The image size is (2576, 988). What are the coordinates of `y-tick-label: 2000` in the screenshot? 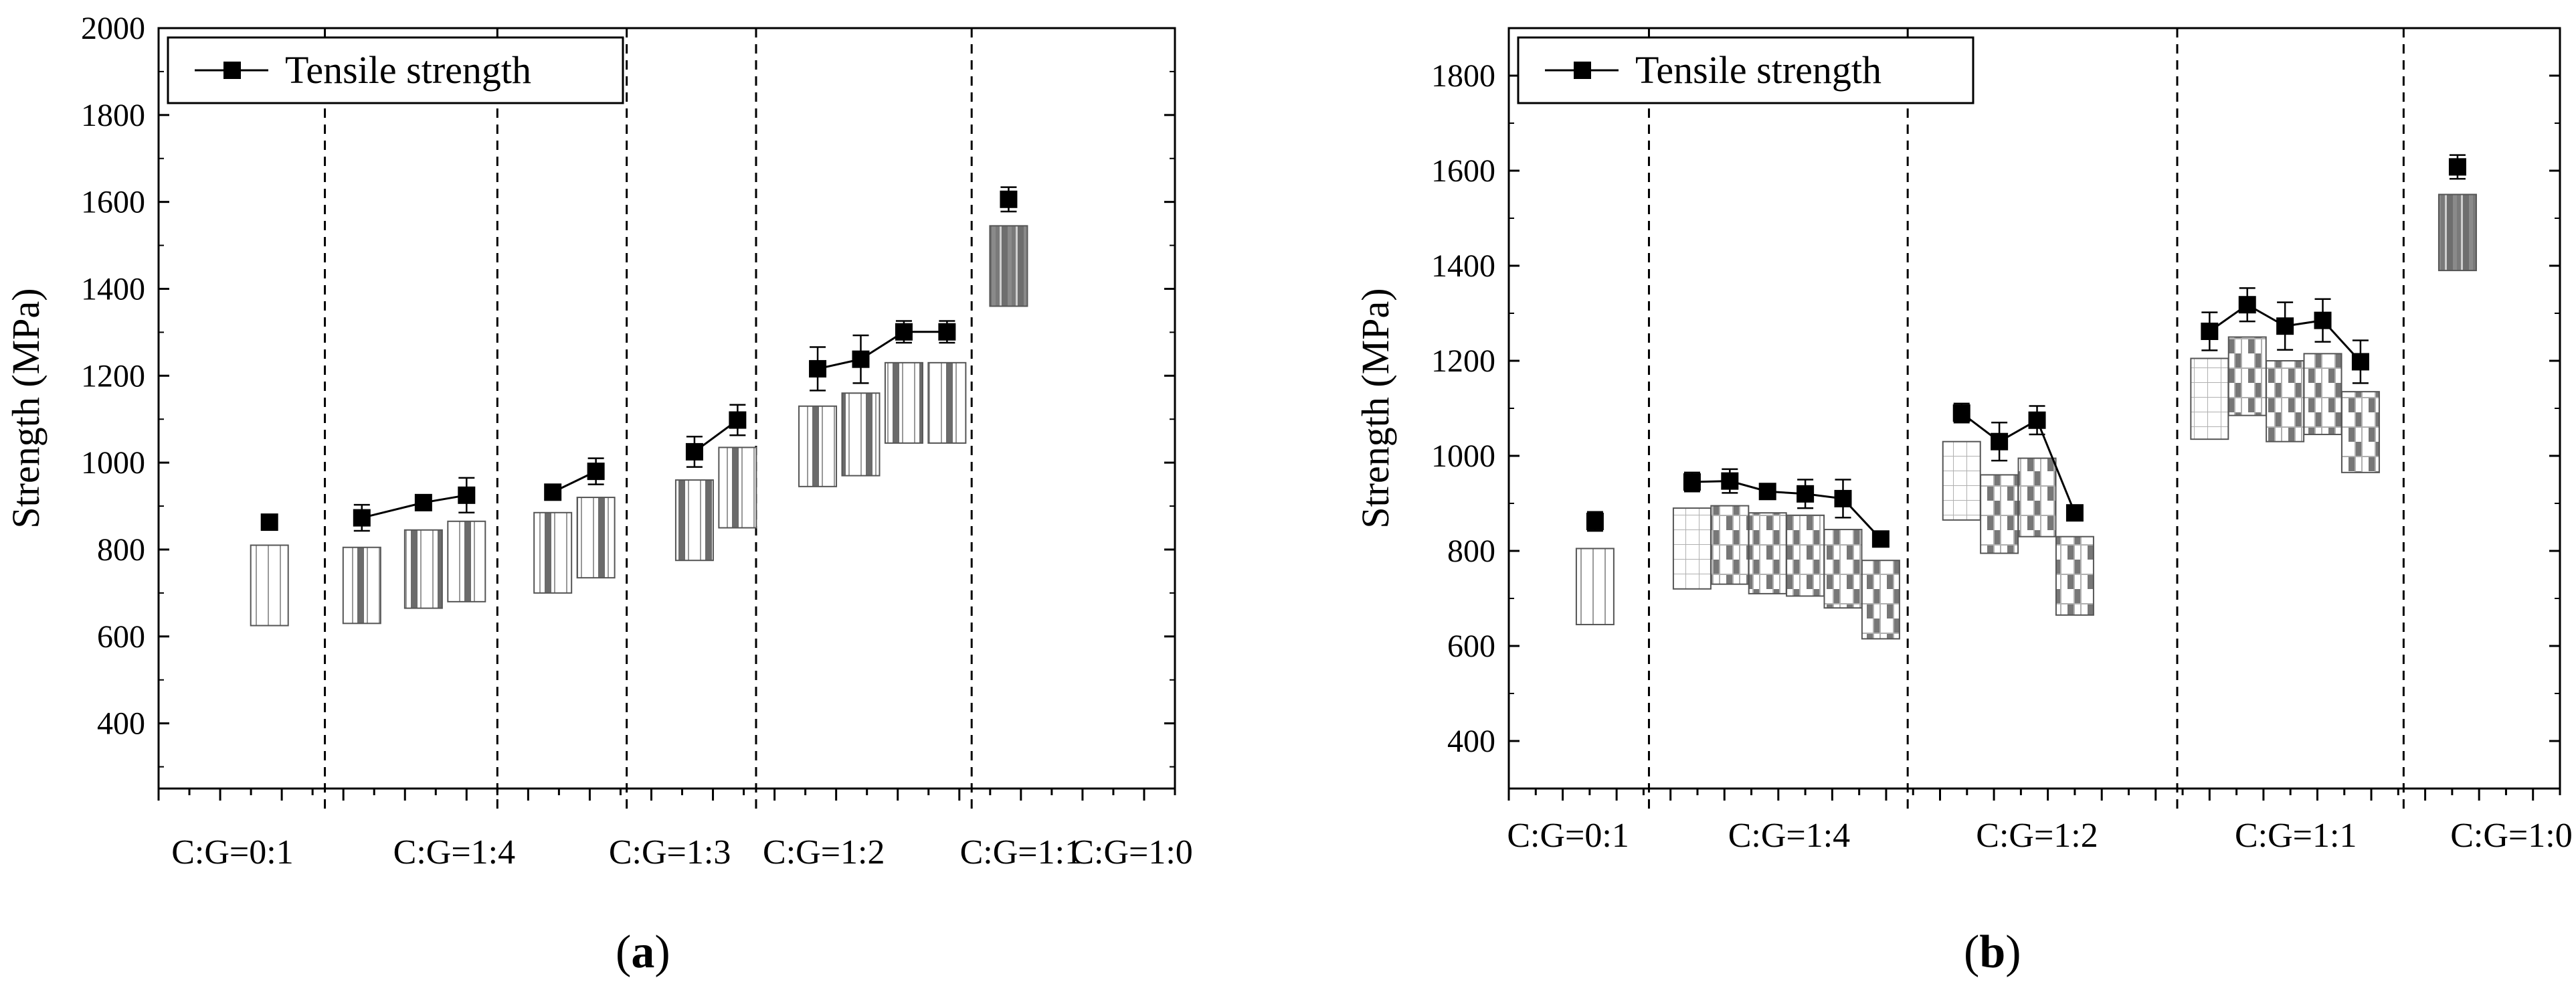 It's located at (113, 28).